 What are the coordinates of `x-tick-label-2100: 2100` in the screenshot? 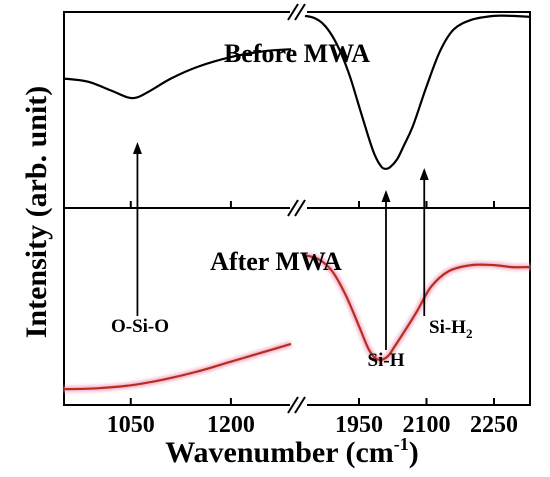 It's located at (427, 425).